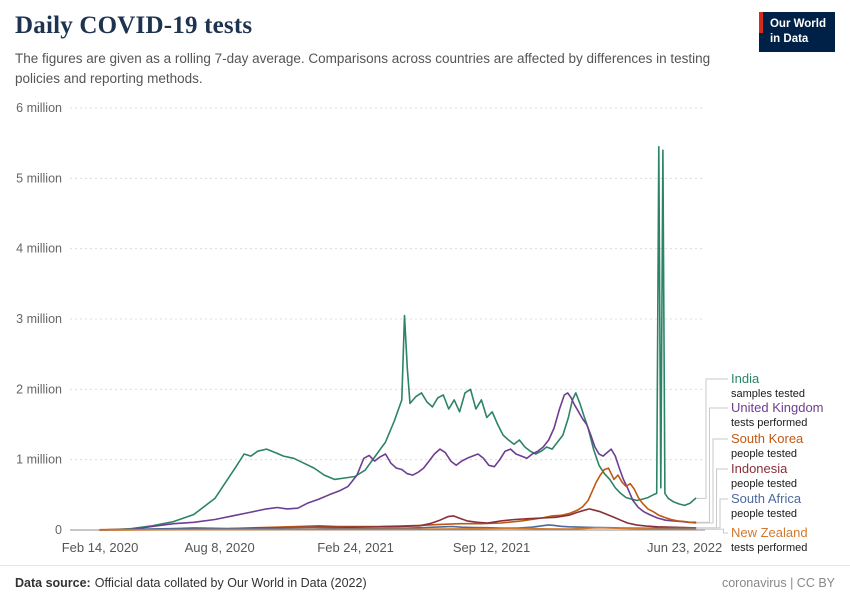 The image size is (850, 600). I want to click on series-line-new-zealand, so click(398, 528).